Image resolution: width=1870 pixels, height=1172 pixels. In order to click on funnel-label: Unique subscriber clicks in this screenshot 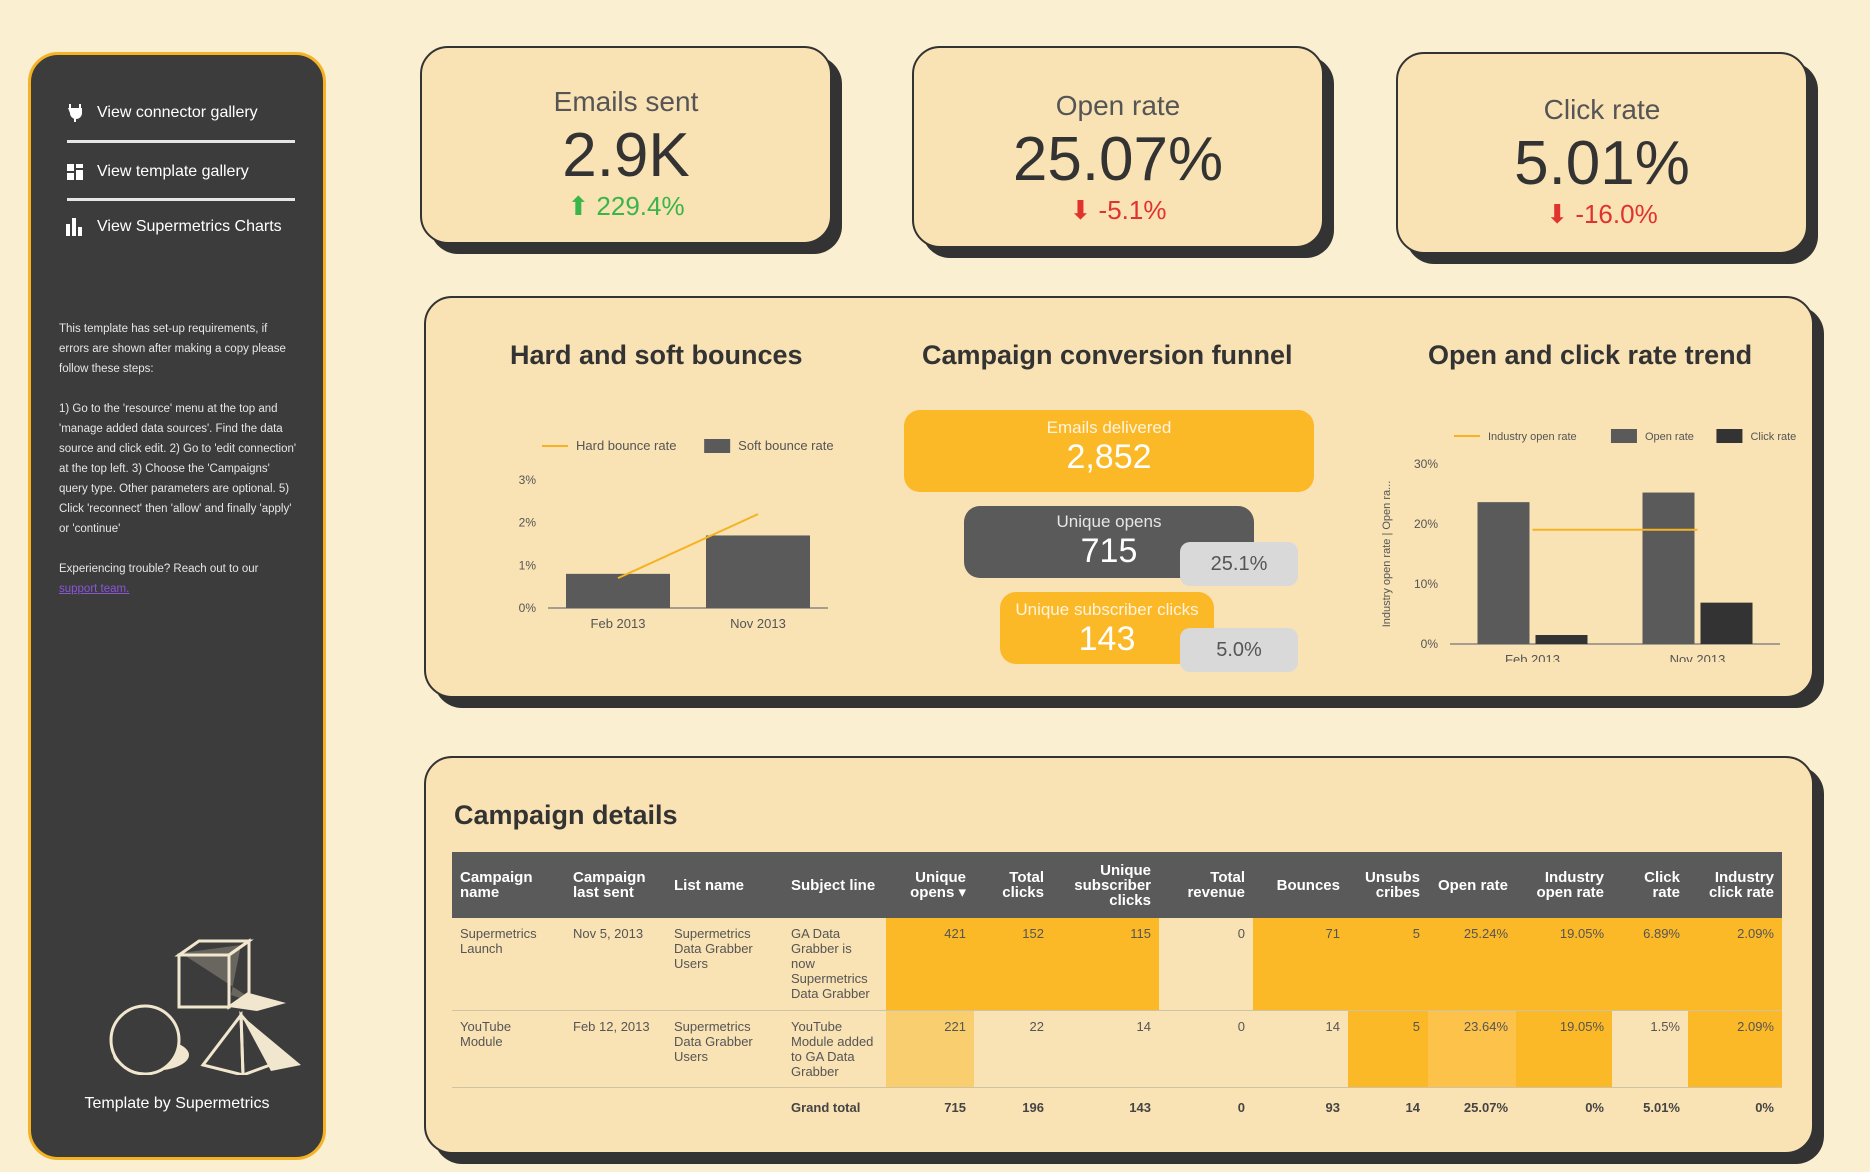, I will do `click(1107, 609)`.